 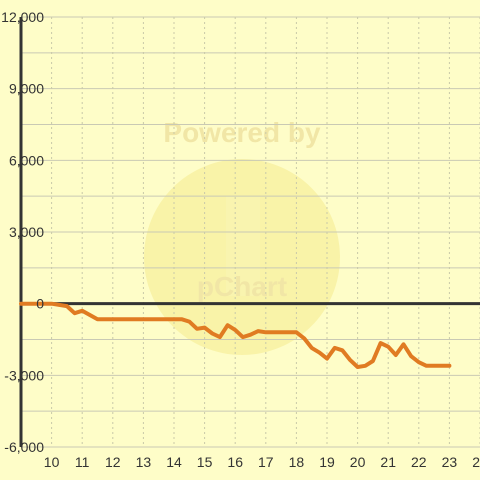 What do you see at coordinates (266, 462) in the screenshot?
I see `x-tick-label: 17` at bounding box center [266, 462].